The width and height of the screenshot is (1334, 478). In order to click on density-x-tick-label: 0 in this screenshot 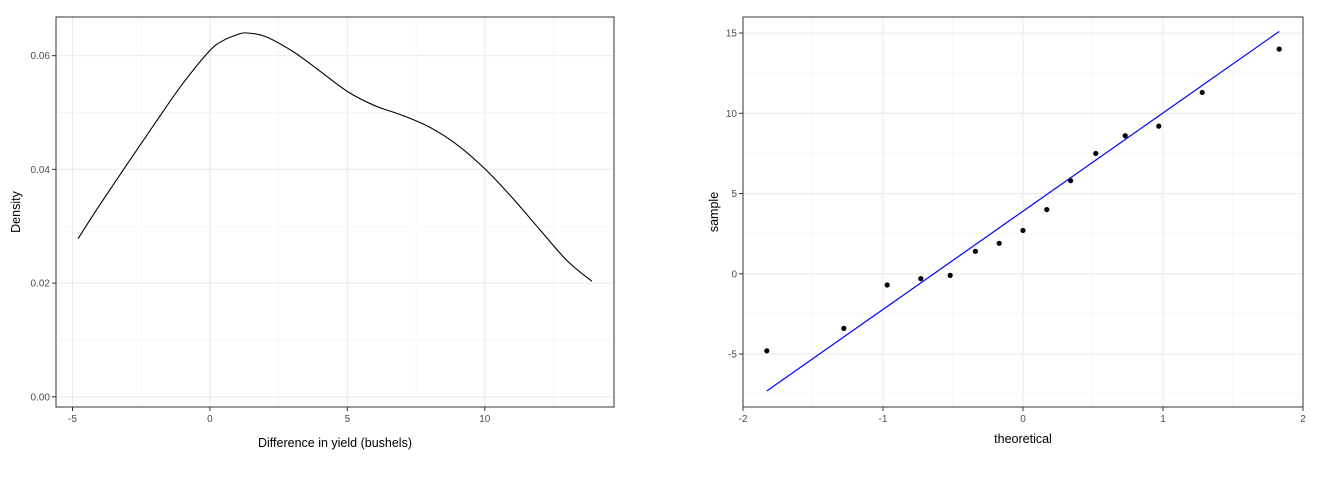, I will do `click(210, 419)`.